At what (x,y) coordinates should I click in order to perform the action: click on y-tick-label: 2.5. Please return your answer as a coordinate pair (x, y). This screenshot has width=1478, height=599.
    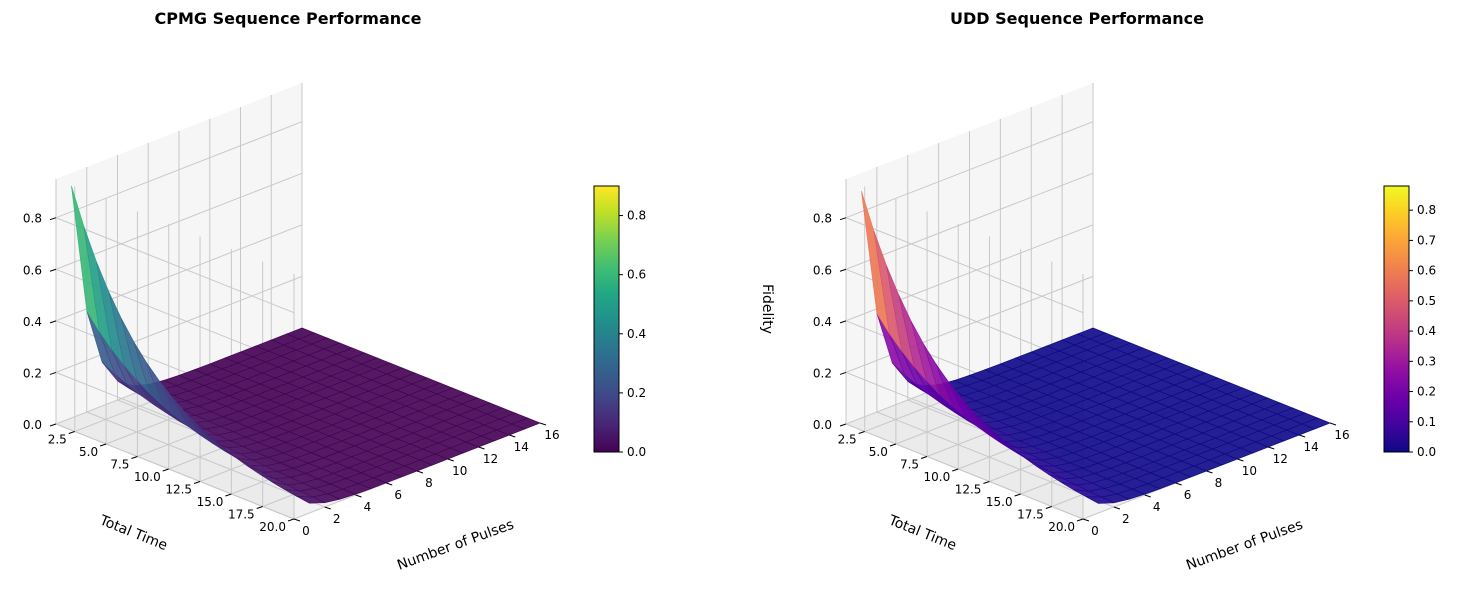
    Looking at the image, I should click on (57, 440).